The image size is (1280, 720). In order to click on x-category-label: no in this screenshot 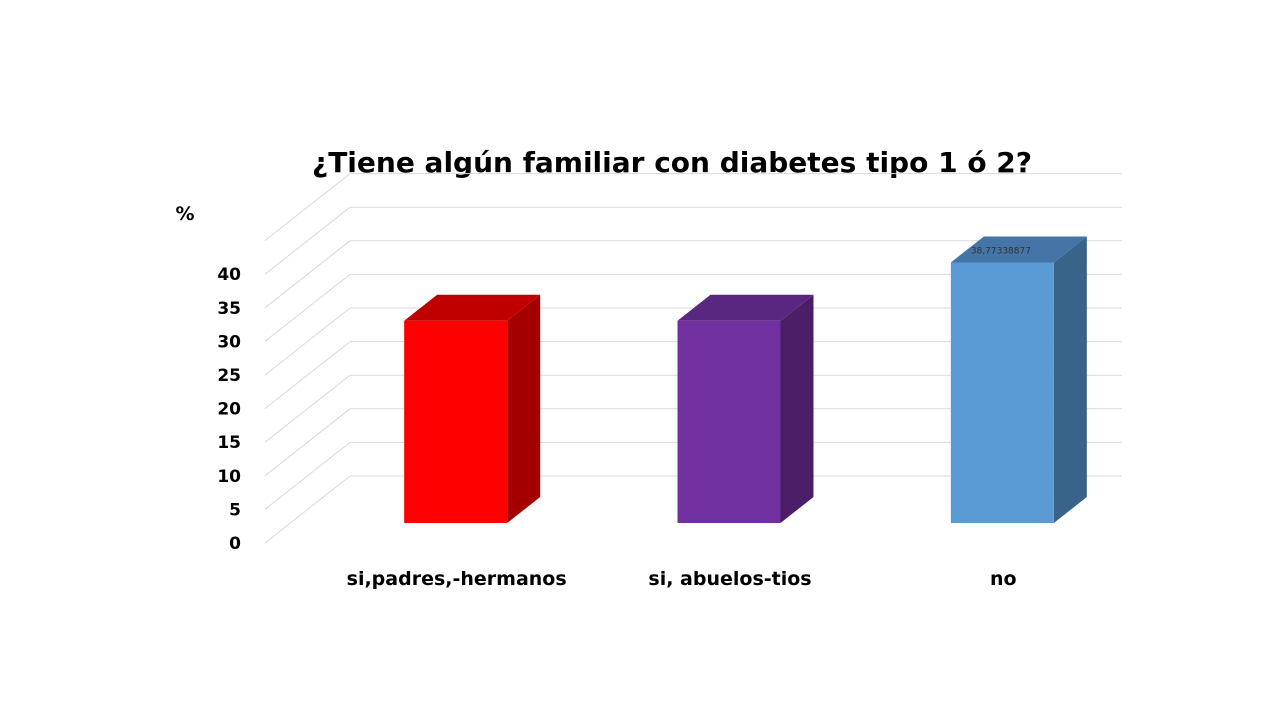, I will do `click(1003, 579)`.